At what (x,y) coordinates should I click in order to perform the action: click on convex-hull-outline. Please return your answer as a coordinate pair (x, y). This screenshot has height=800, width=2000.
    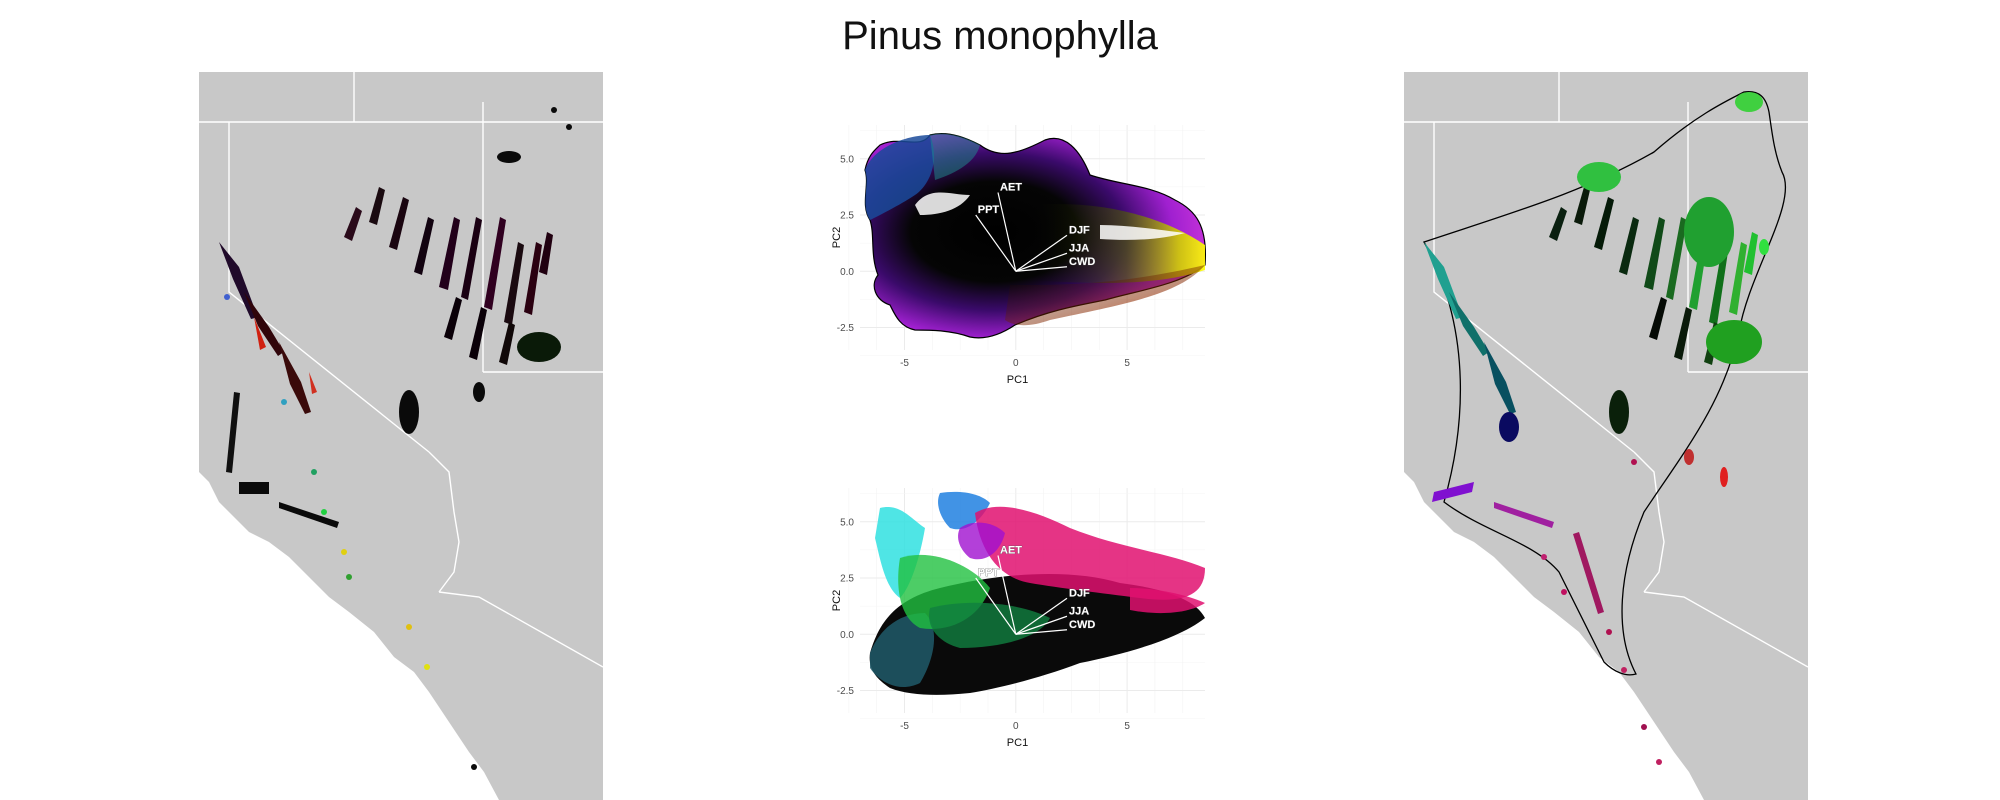
    Looking at the image, I should click on (1605, 383).